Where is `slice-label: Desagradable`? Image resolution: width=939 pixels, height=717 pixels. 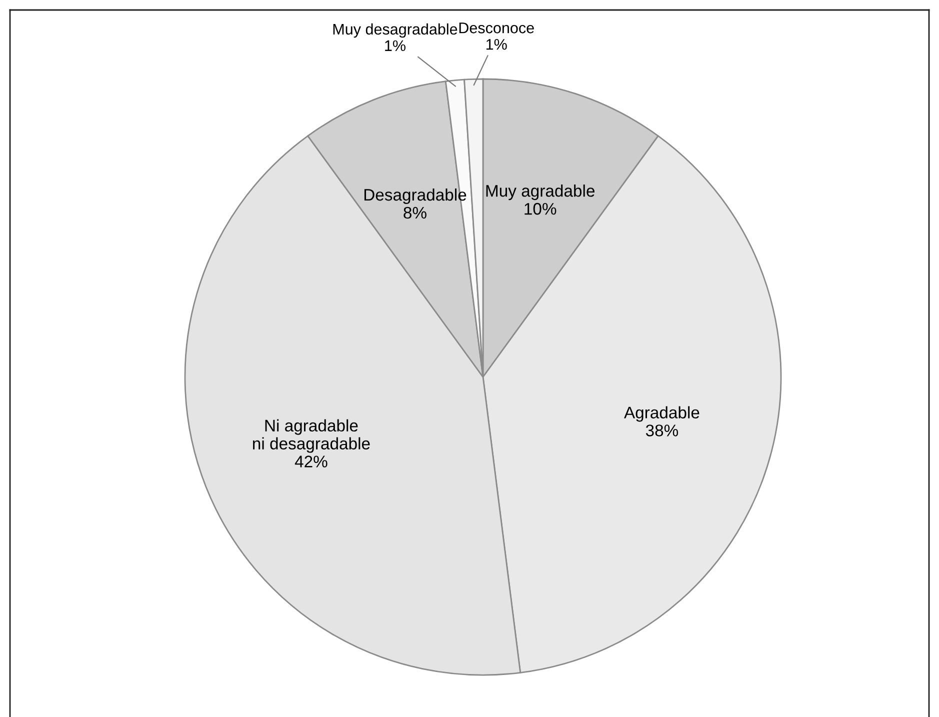 slice-label: Desagradable is located at coordinates (415, 196).